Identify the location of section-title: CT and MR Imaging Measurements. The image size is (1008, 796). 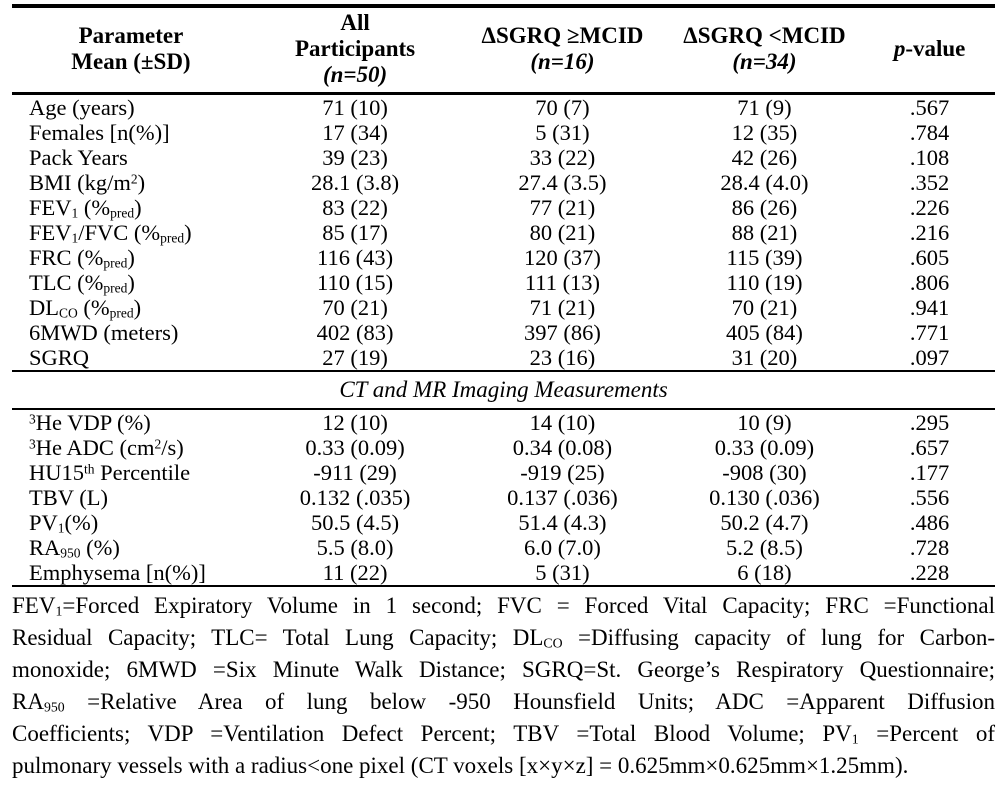
(503, 390).